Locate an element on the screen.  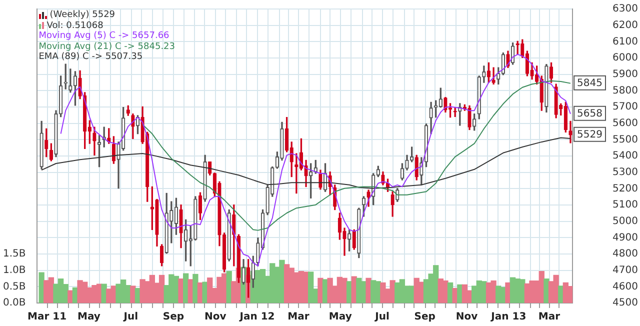
y-tick-label: 6000 is located at coordinates (625, 58).